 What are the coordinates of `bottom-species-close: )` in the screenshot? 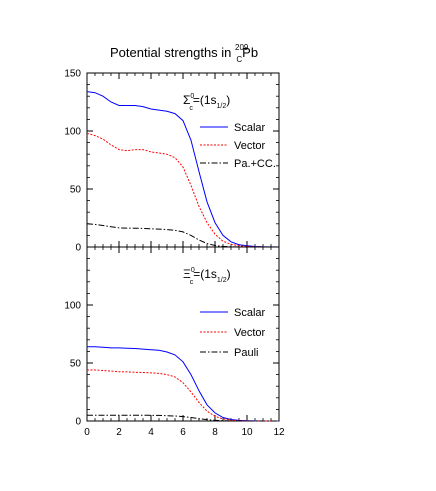 It's located at (229, 274).